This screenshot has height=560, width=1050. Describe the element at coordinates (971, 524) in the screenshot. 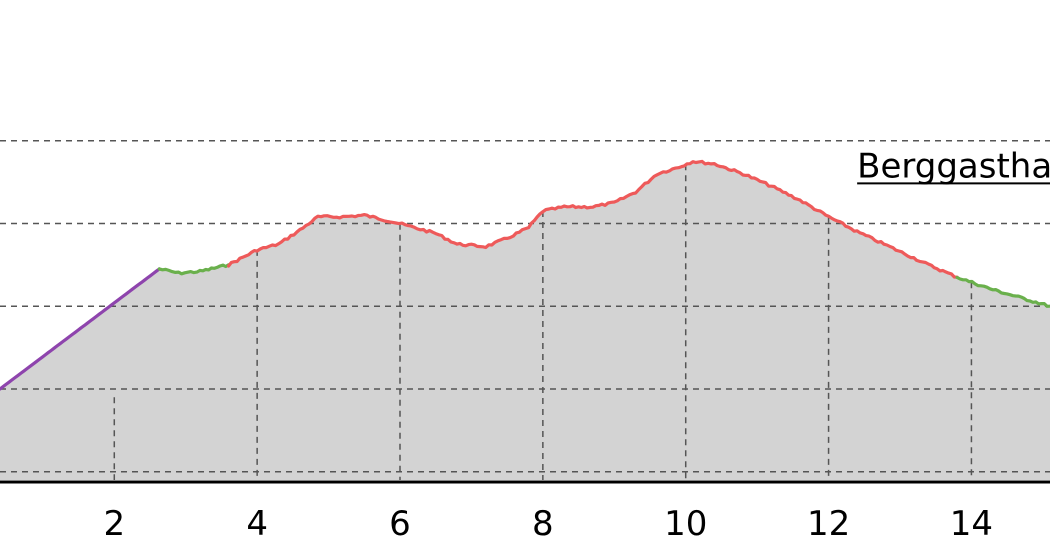

I see `x-tick-label: 14` at that location.